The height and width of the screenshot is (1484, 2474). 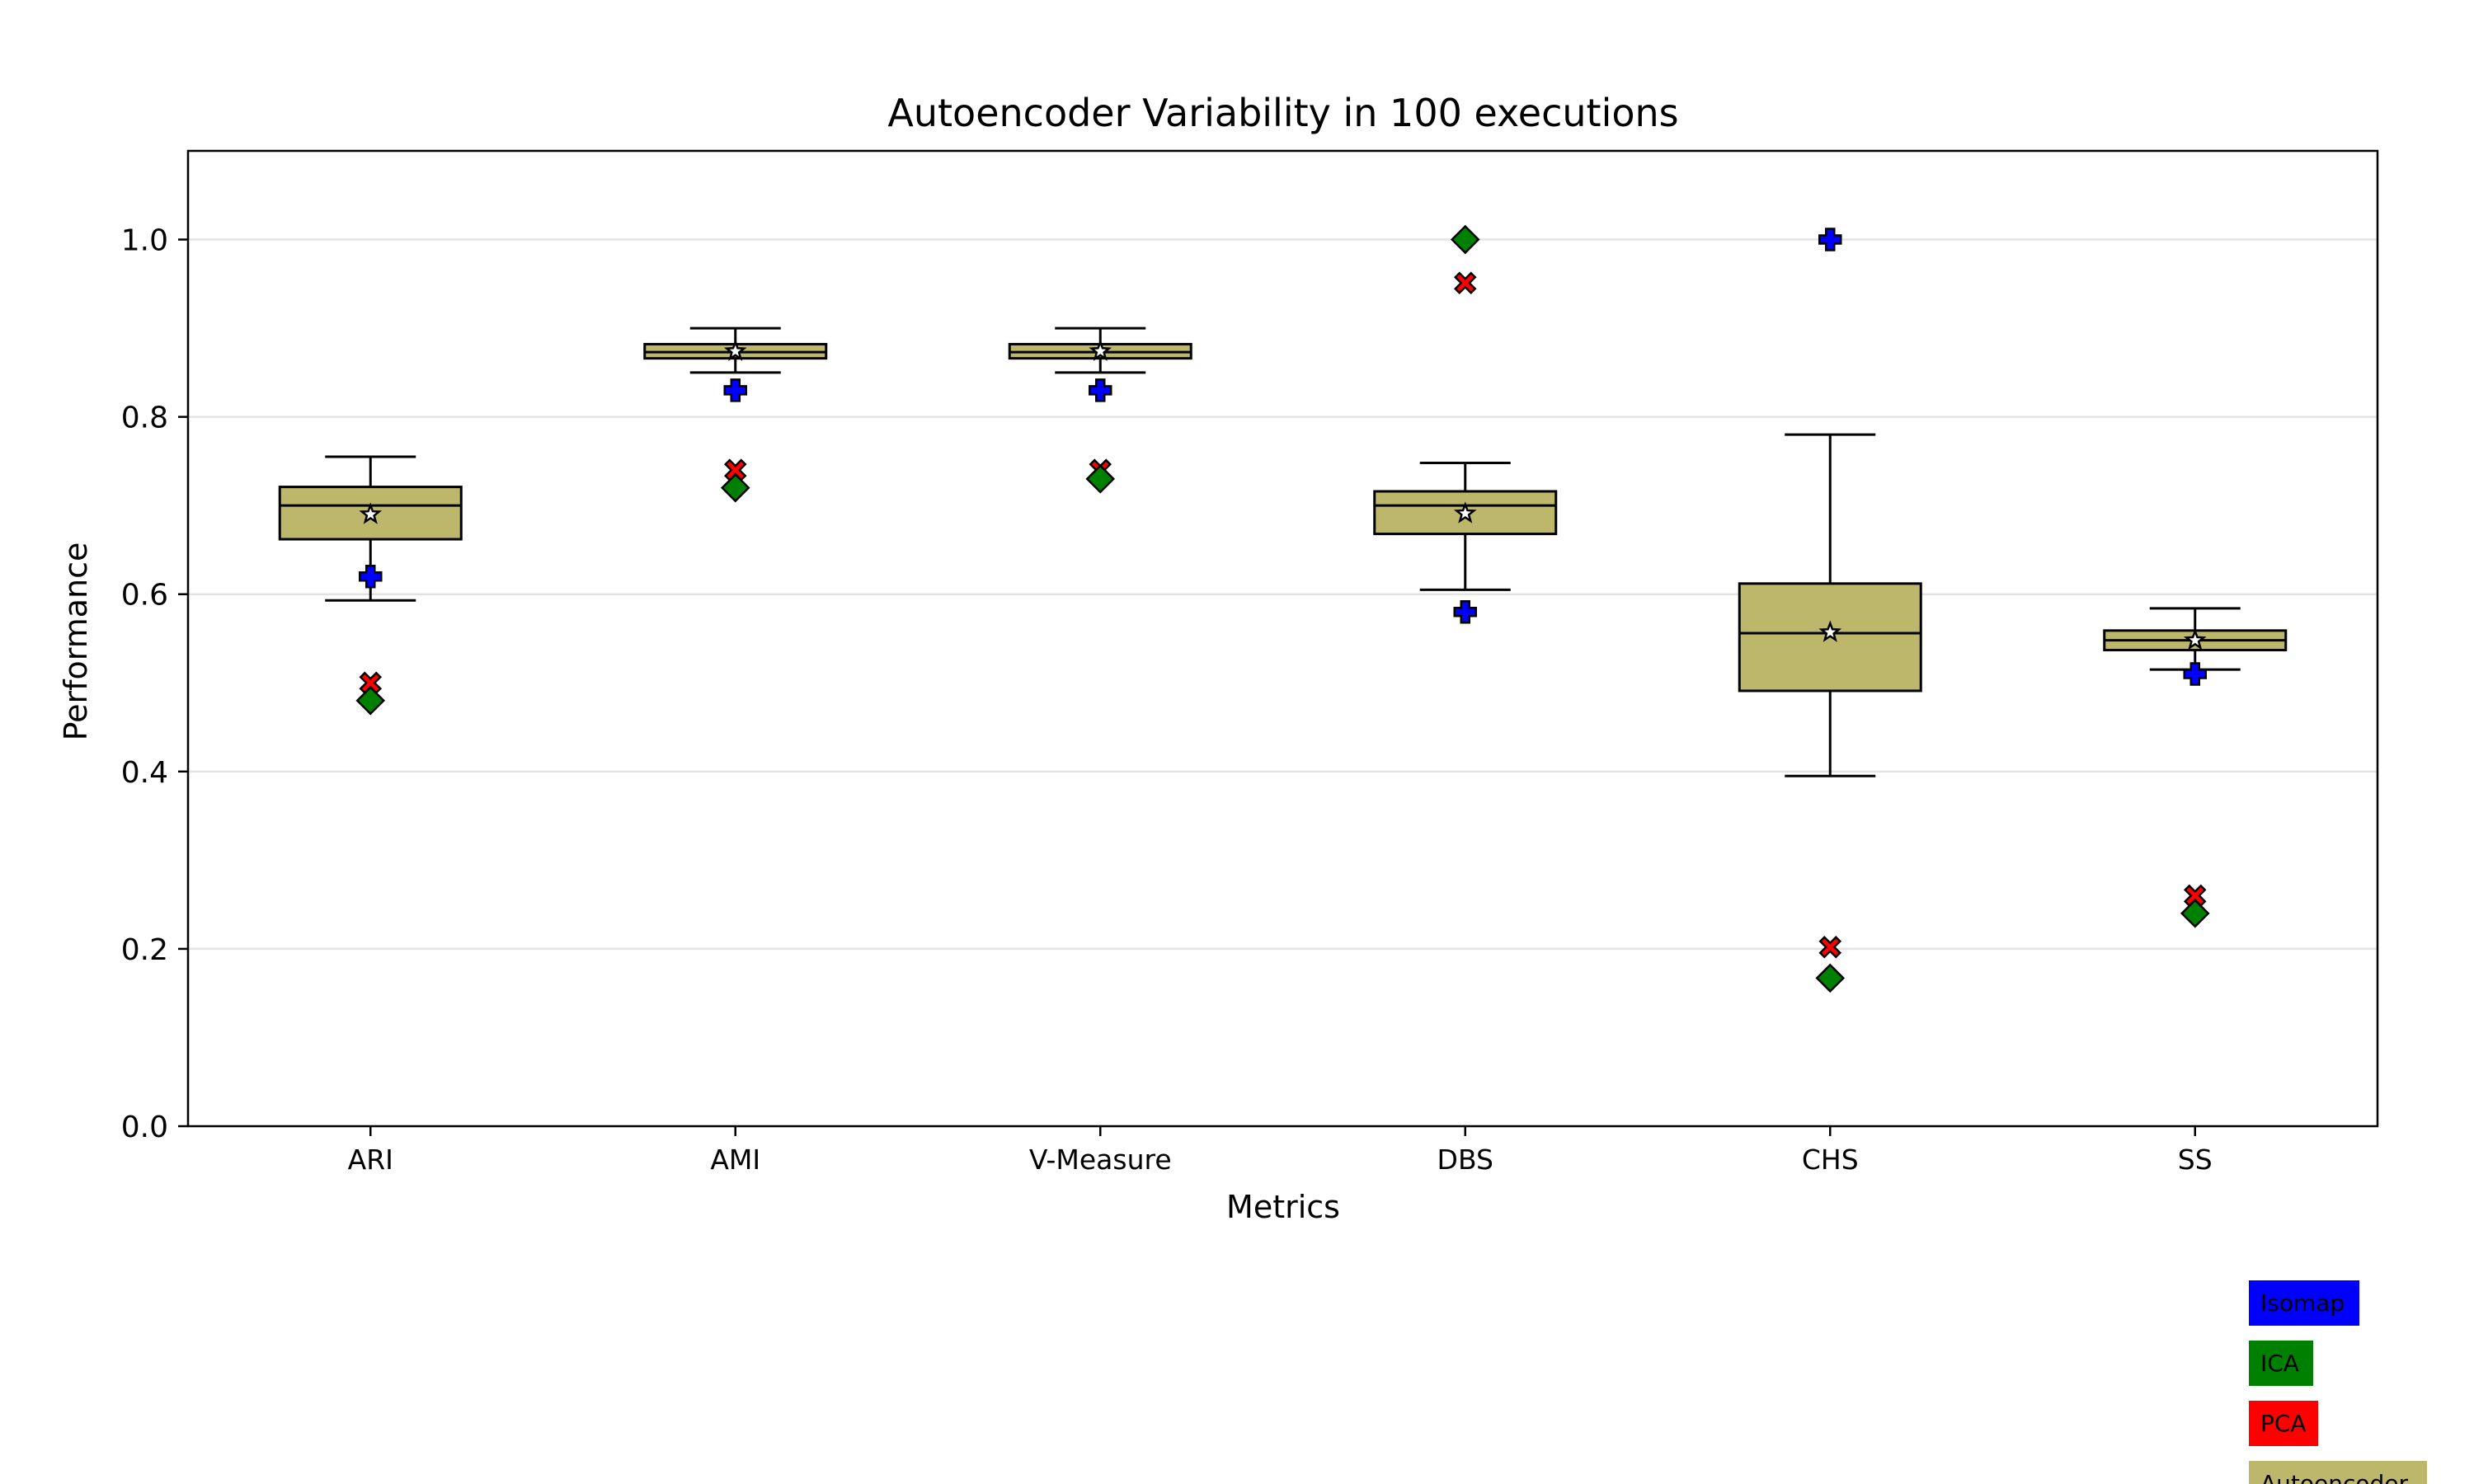 I want to click on box-ss, so click(x=2195, y=639).